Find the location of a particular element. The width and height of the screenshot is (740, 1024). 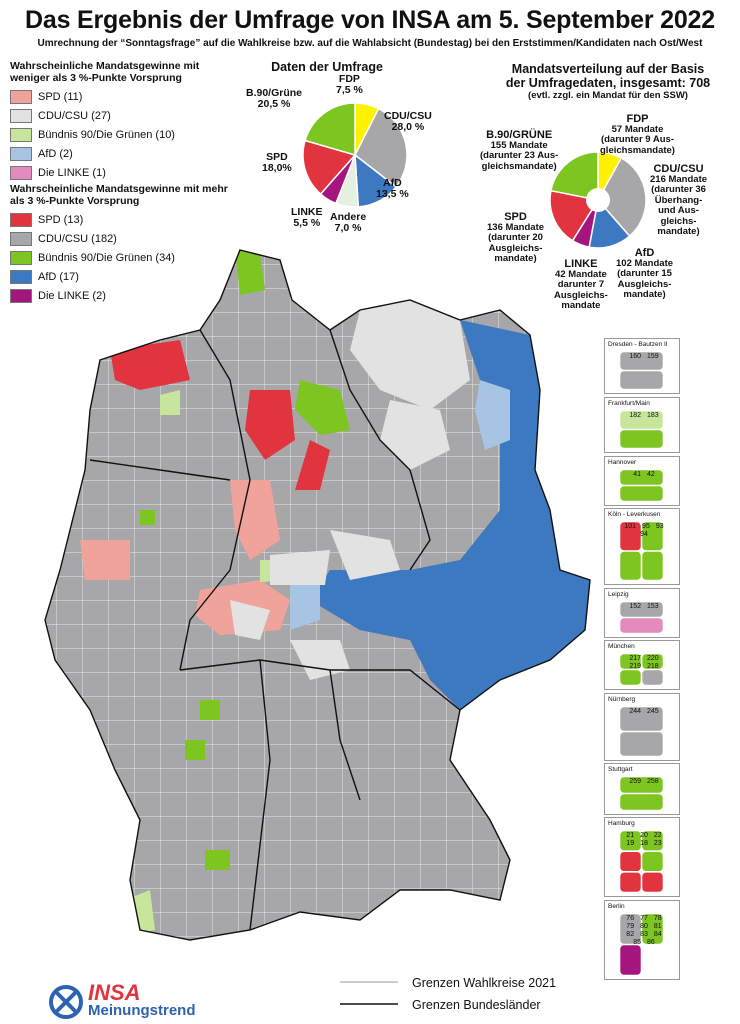

city-inset-numbers: 76 77 78 79 80 81 82 83 84 85 86 is located at coordinates (644, 930).